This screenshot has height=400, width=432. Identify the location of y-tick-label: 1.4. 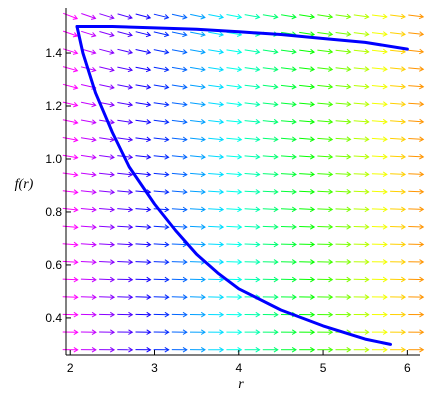
(53, 53).